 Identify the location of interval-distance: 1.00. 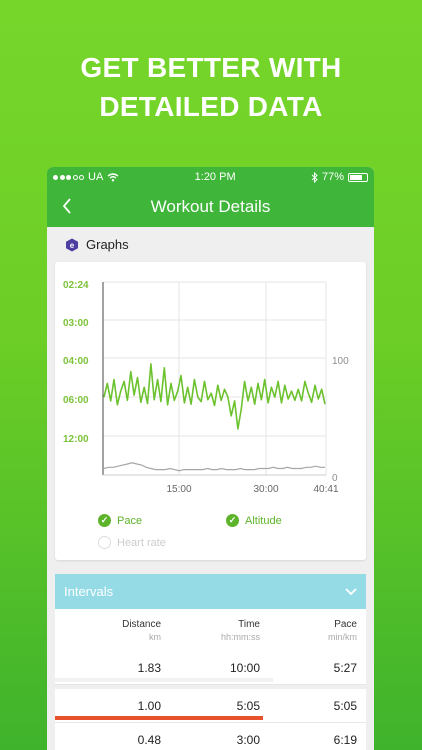
(149, 706).